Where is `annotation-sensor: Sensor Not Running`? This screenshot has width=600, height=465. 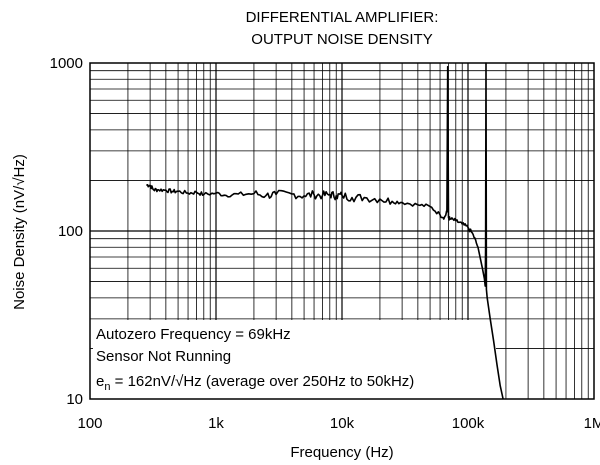 annotation-sensor: Sensor Not Running is located at coordinates (163, 356).